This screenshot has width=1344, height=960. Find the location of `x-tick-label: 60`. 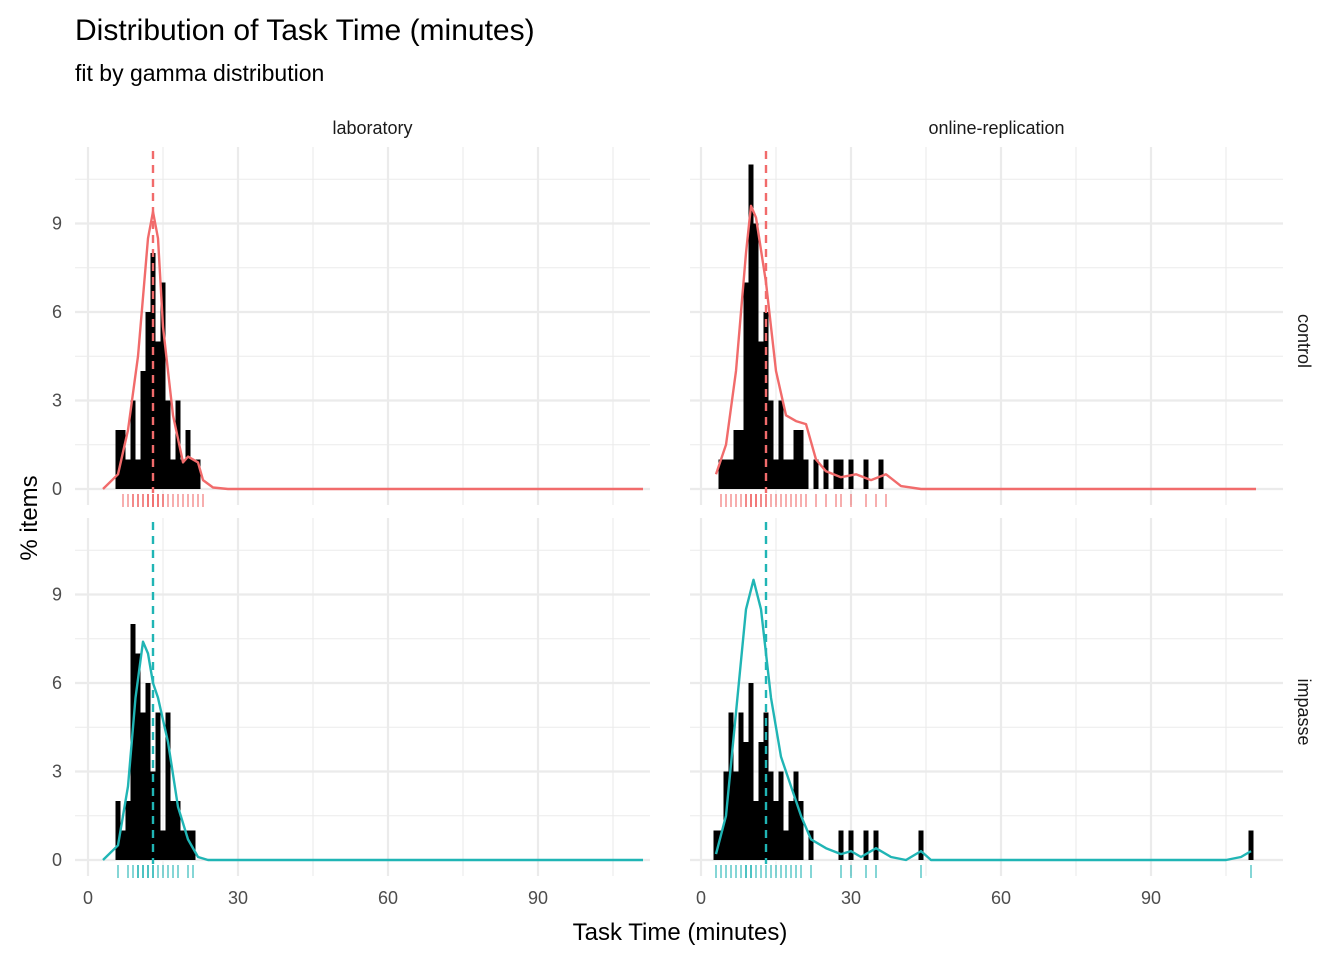

x-tick-label: 60 is located at coordinates (1001, 898).